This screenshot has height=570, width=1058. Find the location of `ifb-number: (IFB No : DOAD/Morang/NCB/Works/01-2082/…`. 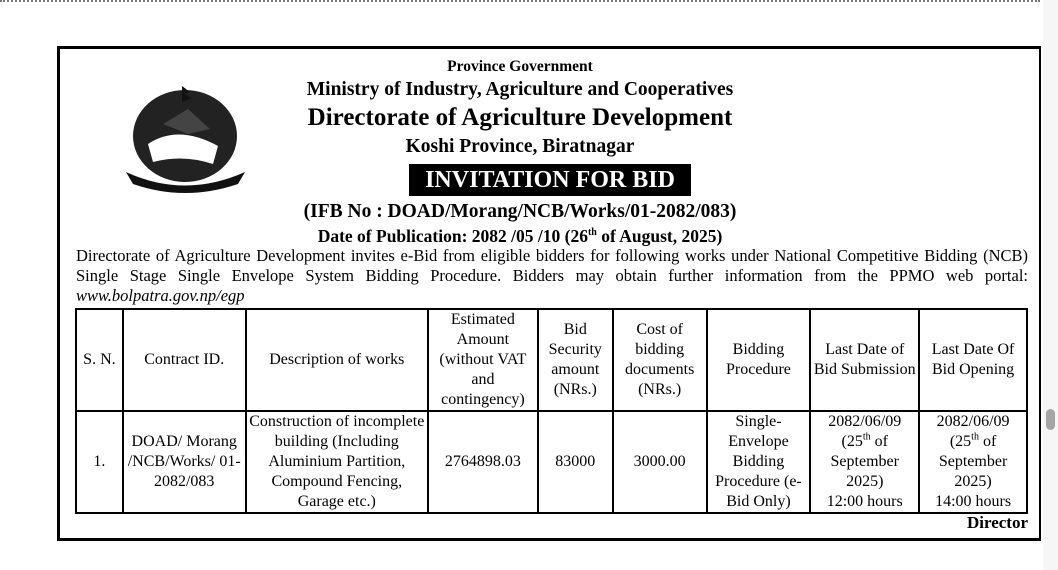

ifb-number: (IFB No : DOAD/Morang/NCB/Works/01-2082/… is located at coordinates (520, 211).